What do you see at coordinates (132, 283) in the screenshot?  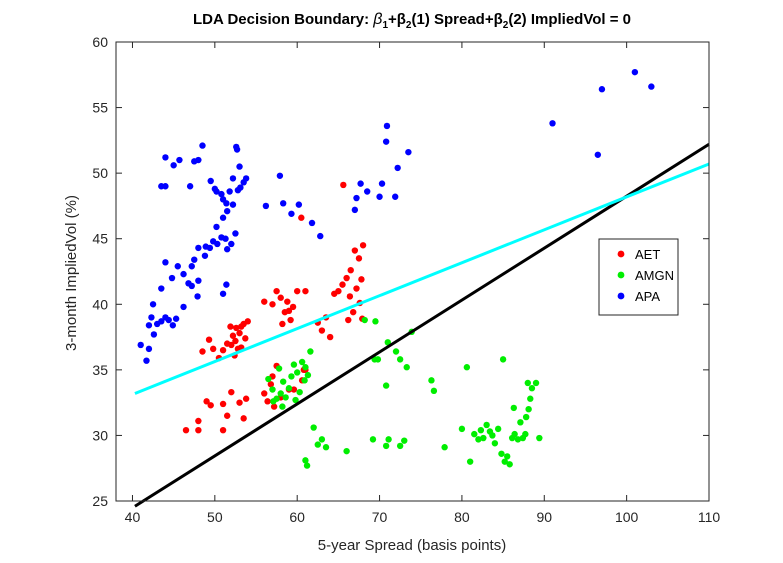 I see `x-tick: 40` at bounding box center [132, 283].